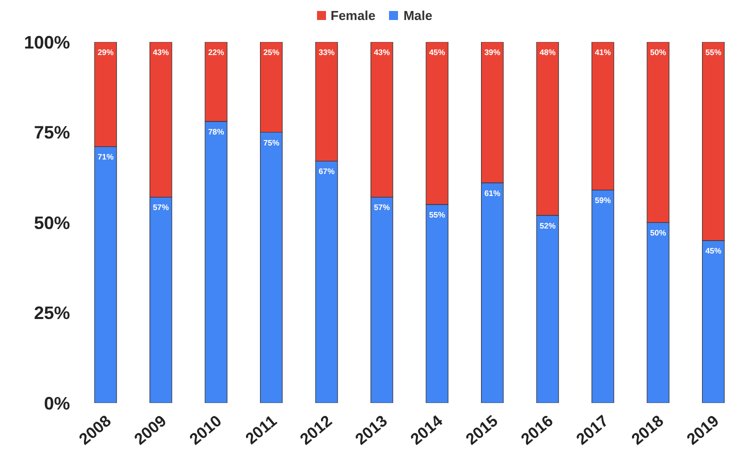 The height and width of the screenshot is (459, 753). Describe the element at coordinates (602, 52) in the screenshot. I see `data-label: 41%` at that location.